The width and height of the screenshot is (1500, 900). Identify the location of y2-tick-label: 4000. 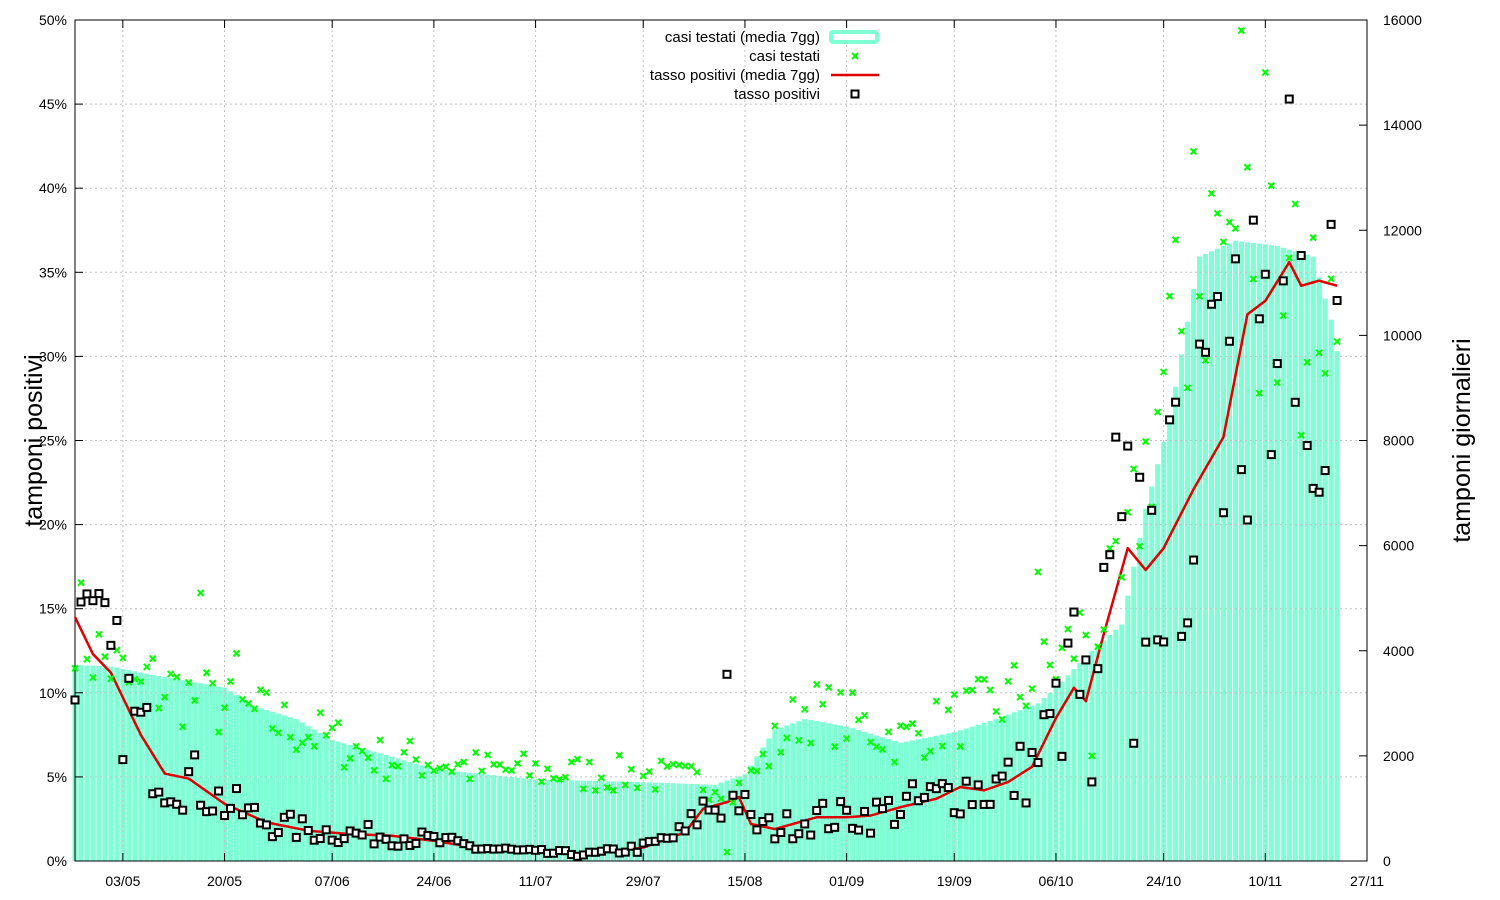
(1398, 651).